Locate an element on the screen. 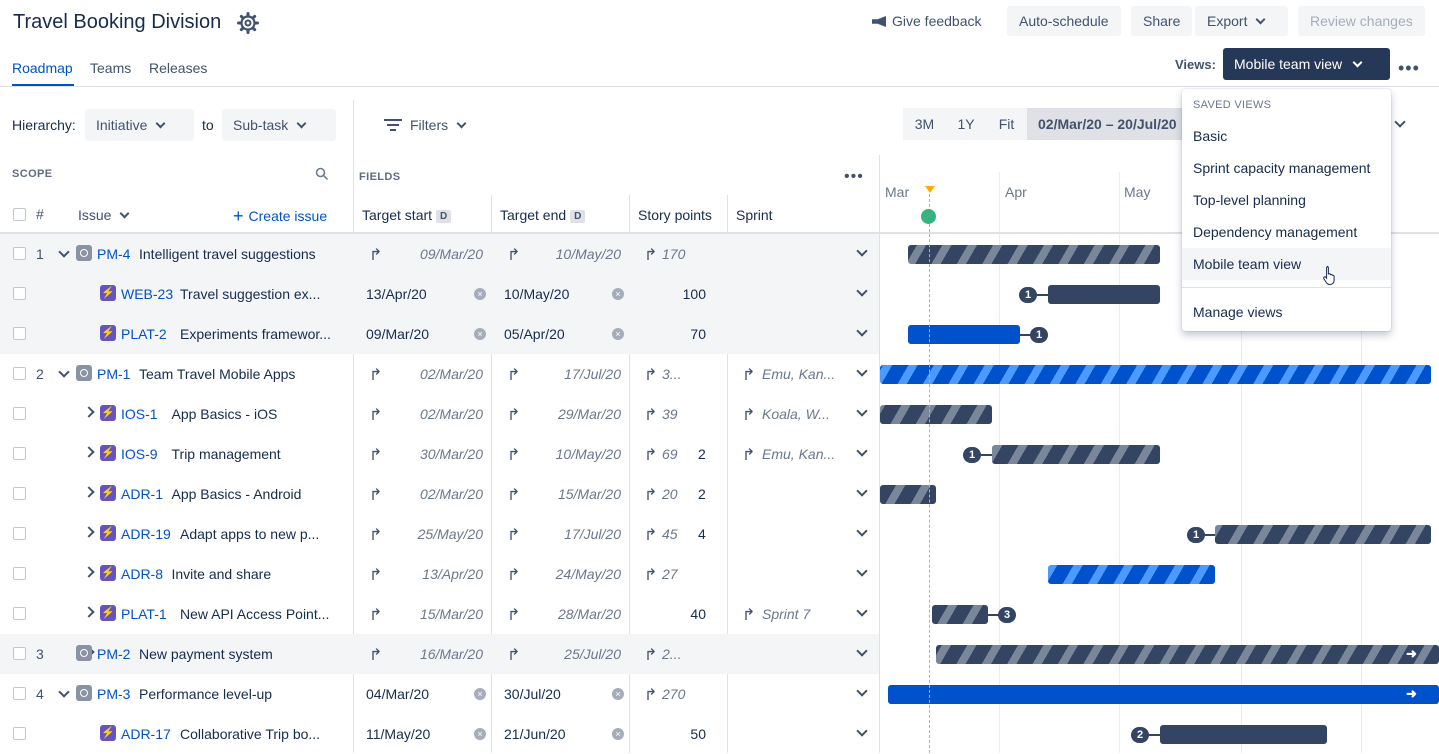 This screenshot has height=754, width=1439. export-button: Export is located at coordinates (1241, 21).